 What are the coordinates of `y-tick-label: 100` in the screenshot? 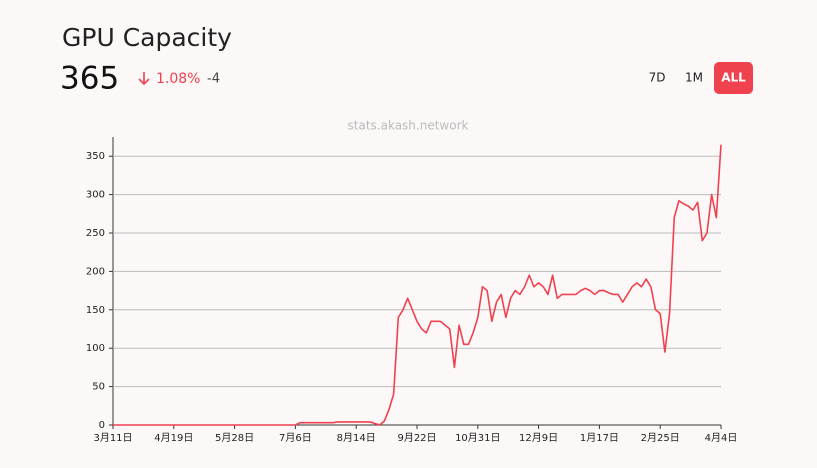 It's located at (95, 348).